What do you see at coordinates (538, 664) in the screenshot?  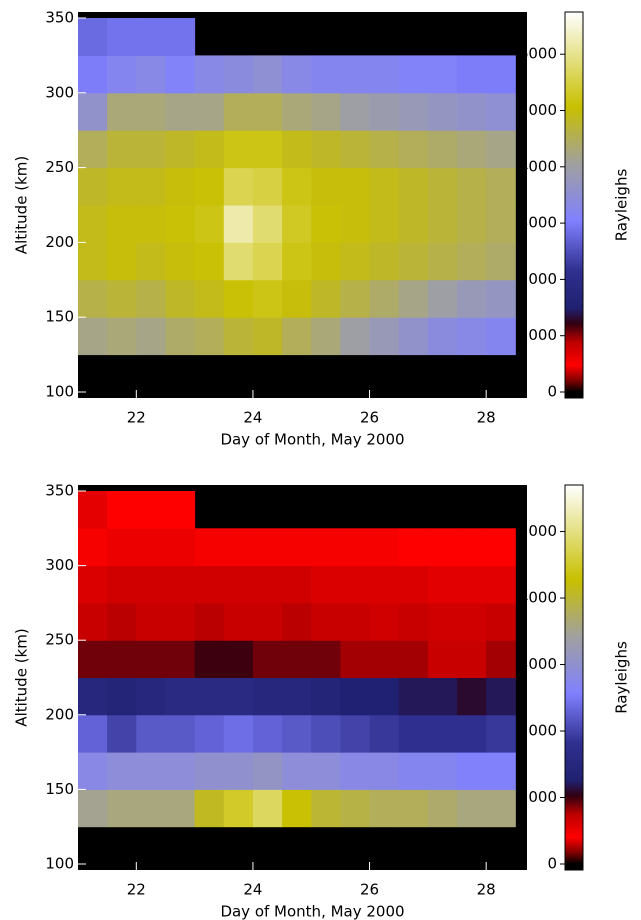 I see `colorbar-tick-label: 3000` at bounding box center [538, 664].